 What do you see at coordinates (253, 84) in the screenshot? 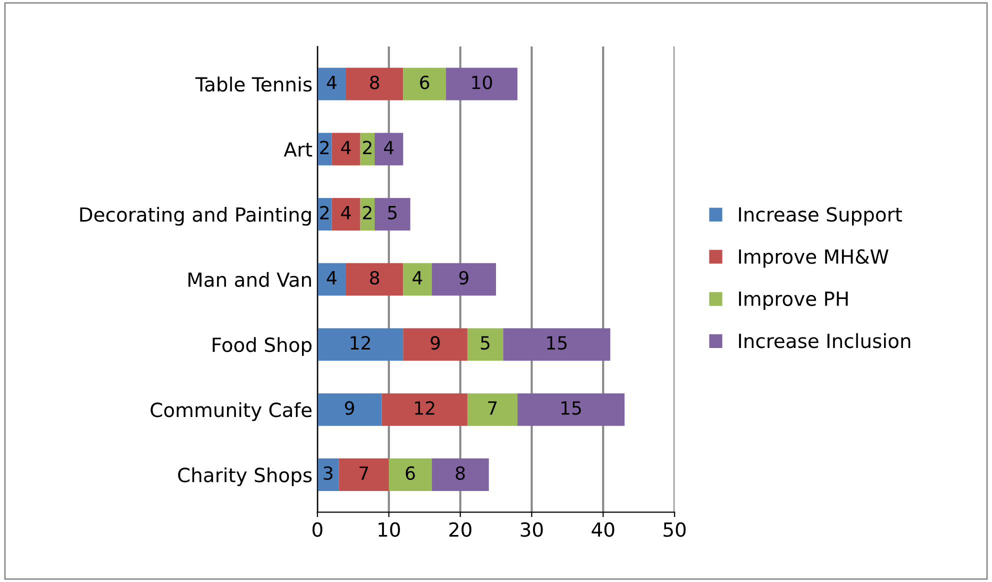
I see `y-tick-label: Table Tennis` at bounding box center [253, 84].